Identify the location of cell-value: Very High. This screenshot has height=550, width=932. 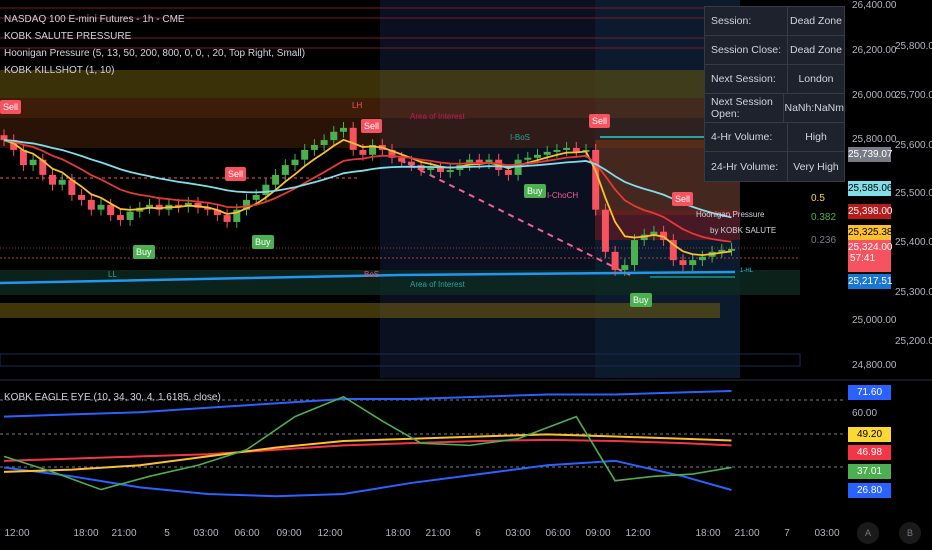
(816, 166).